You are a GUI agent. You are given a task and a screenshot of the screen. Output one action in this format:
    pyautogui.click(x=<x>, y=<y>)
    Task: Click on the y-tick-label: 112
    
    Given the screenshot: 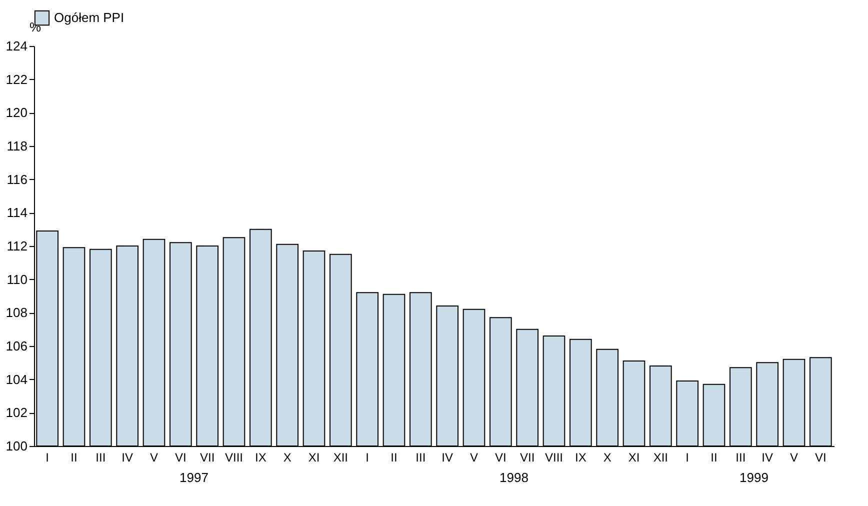 What is the action you would take?
    pyautogui.click(x=17, y=246)
    